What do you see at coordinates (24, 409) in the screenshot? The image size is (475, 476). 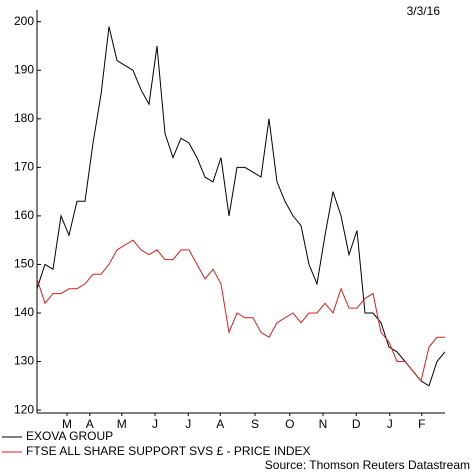 I see `y-tick-label: 120` at bounding box center [24, 409].